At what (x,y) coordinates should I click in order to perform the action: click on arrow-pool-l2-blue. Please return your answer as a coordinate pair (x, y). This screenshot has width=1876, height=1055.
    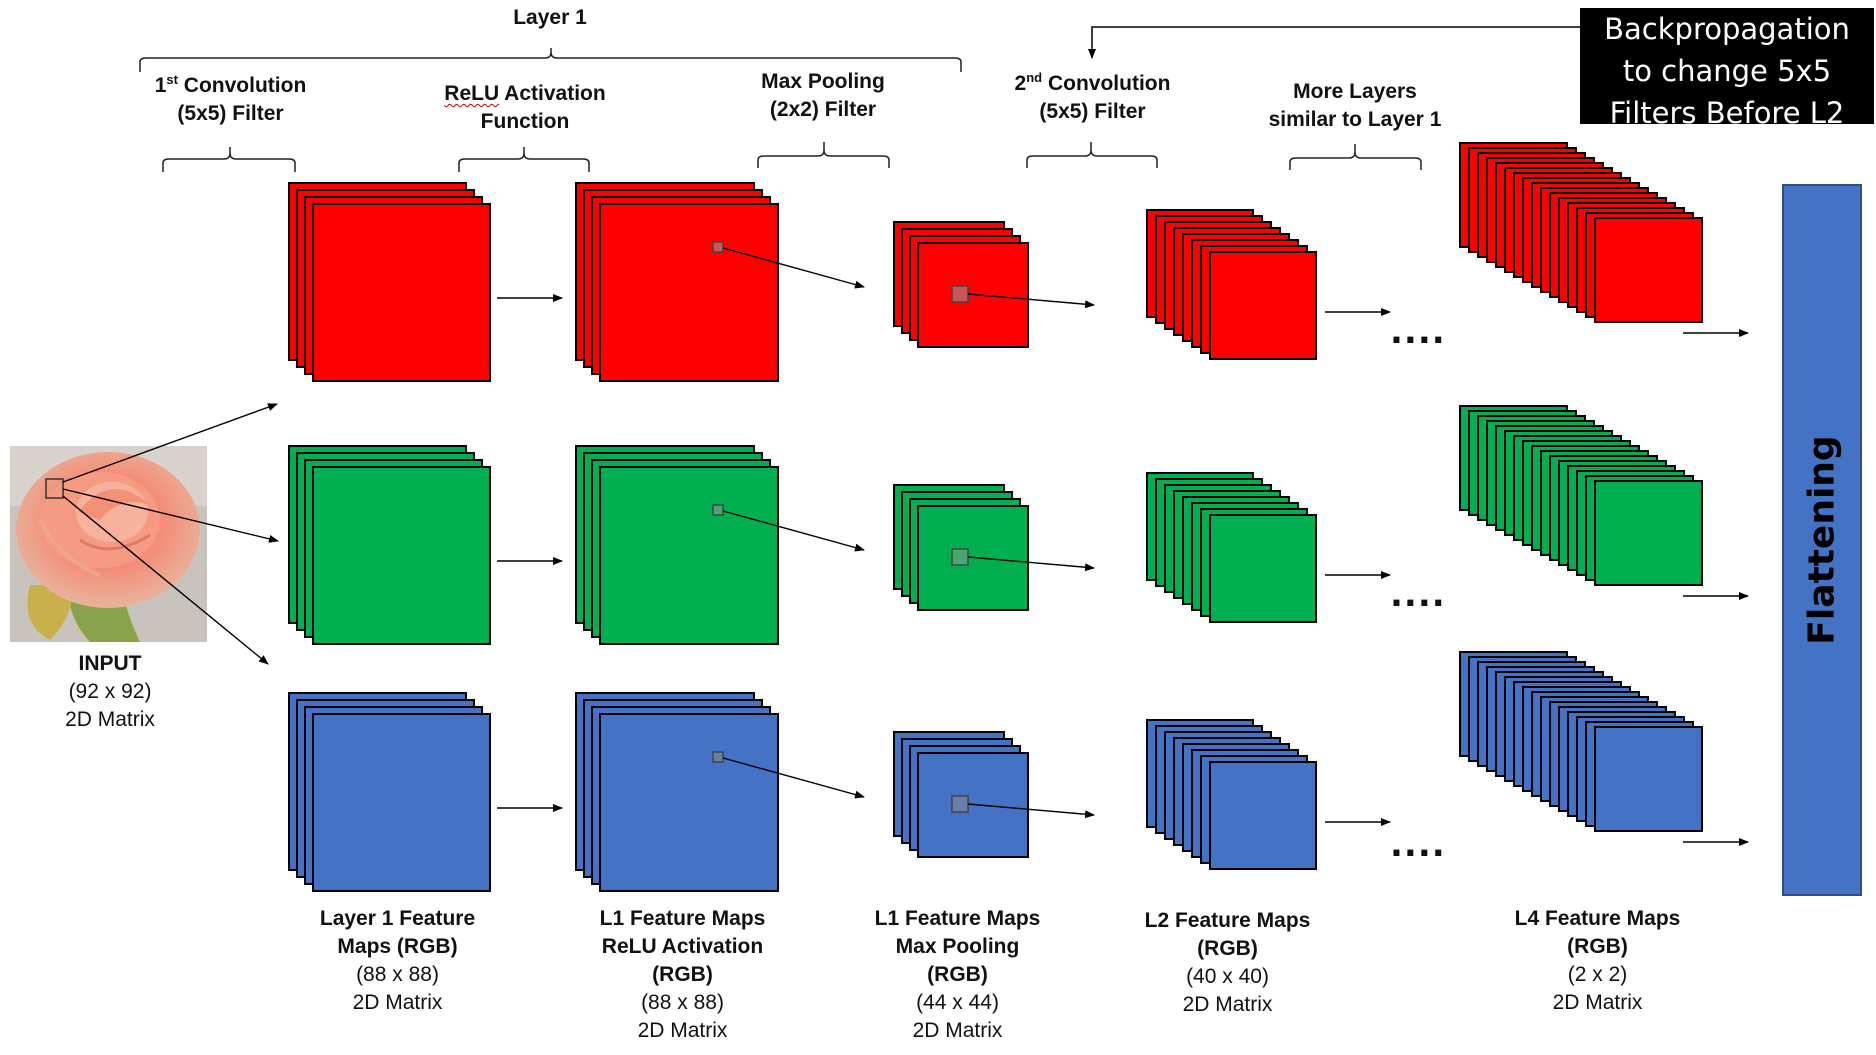
    Looking at the image, I should click on (1031, 811).